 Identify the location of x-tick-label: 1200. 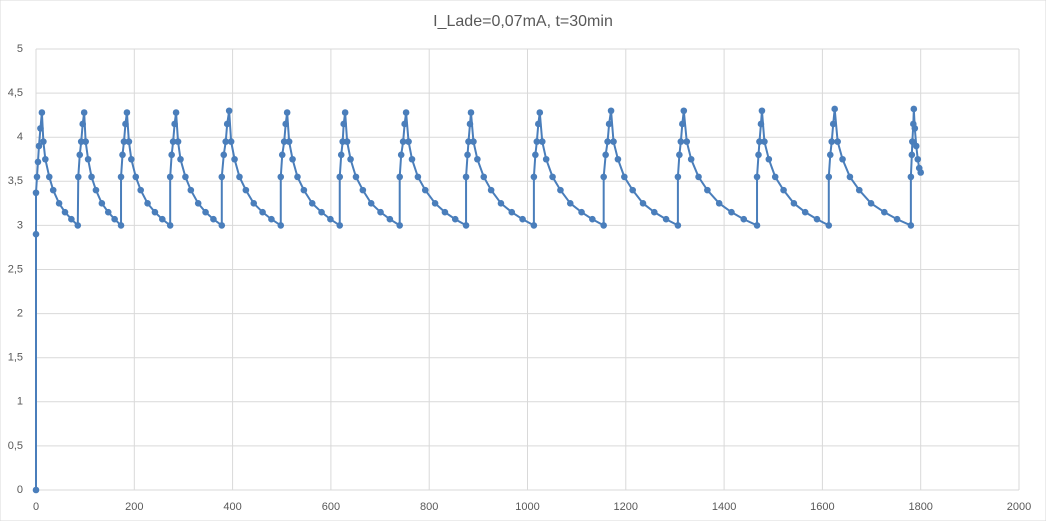
(626, 507).